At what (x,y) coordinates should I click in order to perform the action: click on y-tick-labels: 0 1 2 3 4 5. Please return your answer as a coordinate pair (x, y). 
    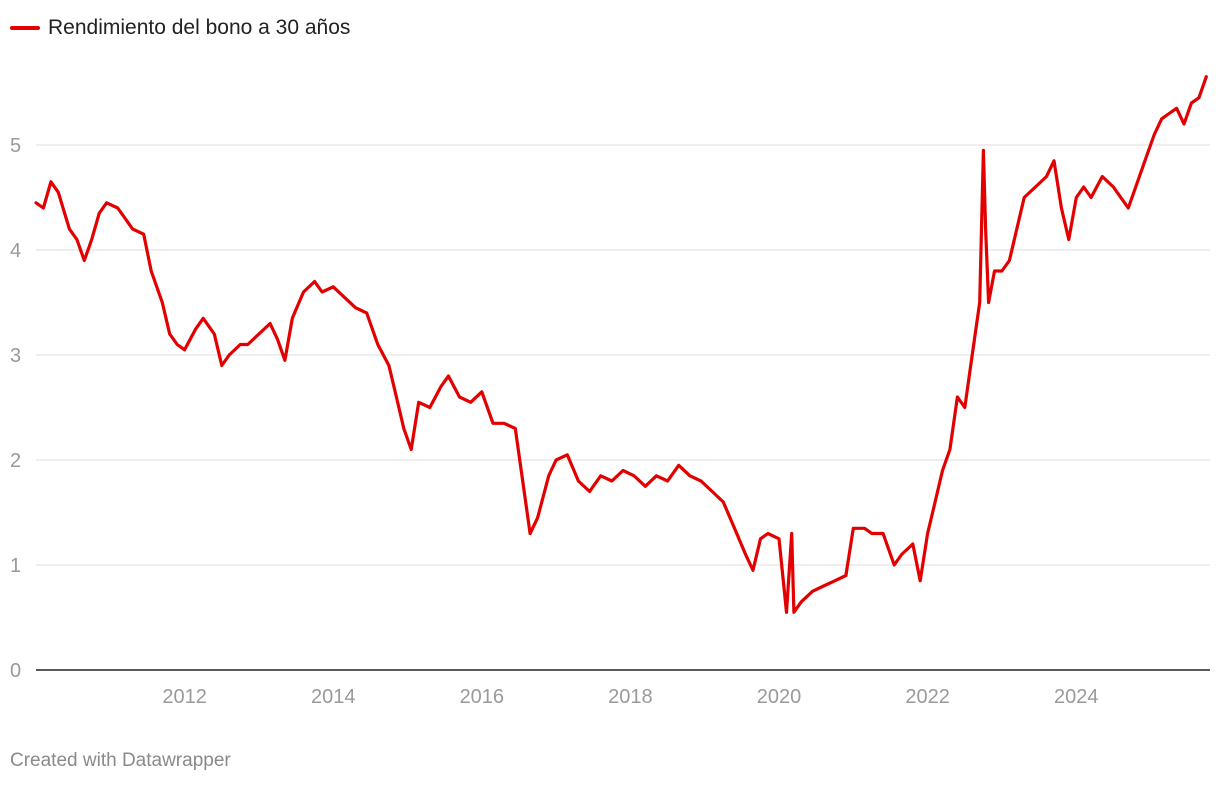
    Looking at the image, I should click on (15, 408).